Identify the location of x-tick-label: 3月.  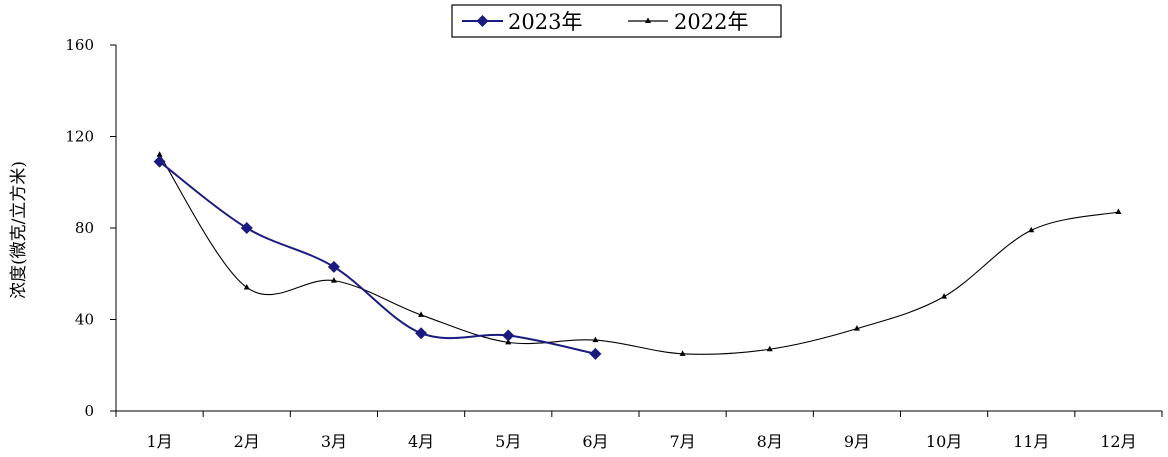
(334, 441).